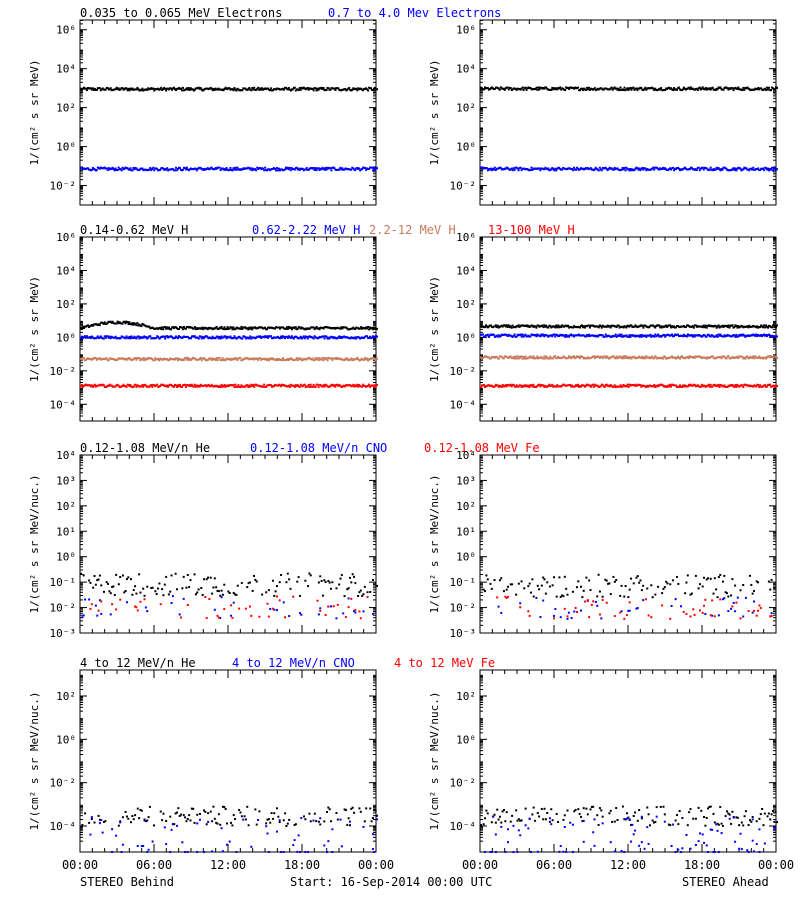  Describe the element at coordinates (66, 108) in the screenshot. I see `y-tick-label: 10²` at that location.